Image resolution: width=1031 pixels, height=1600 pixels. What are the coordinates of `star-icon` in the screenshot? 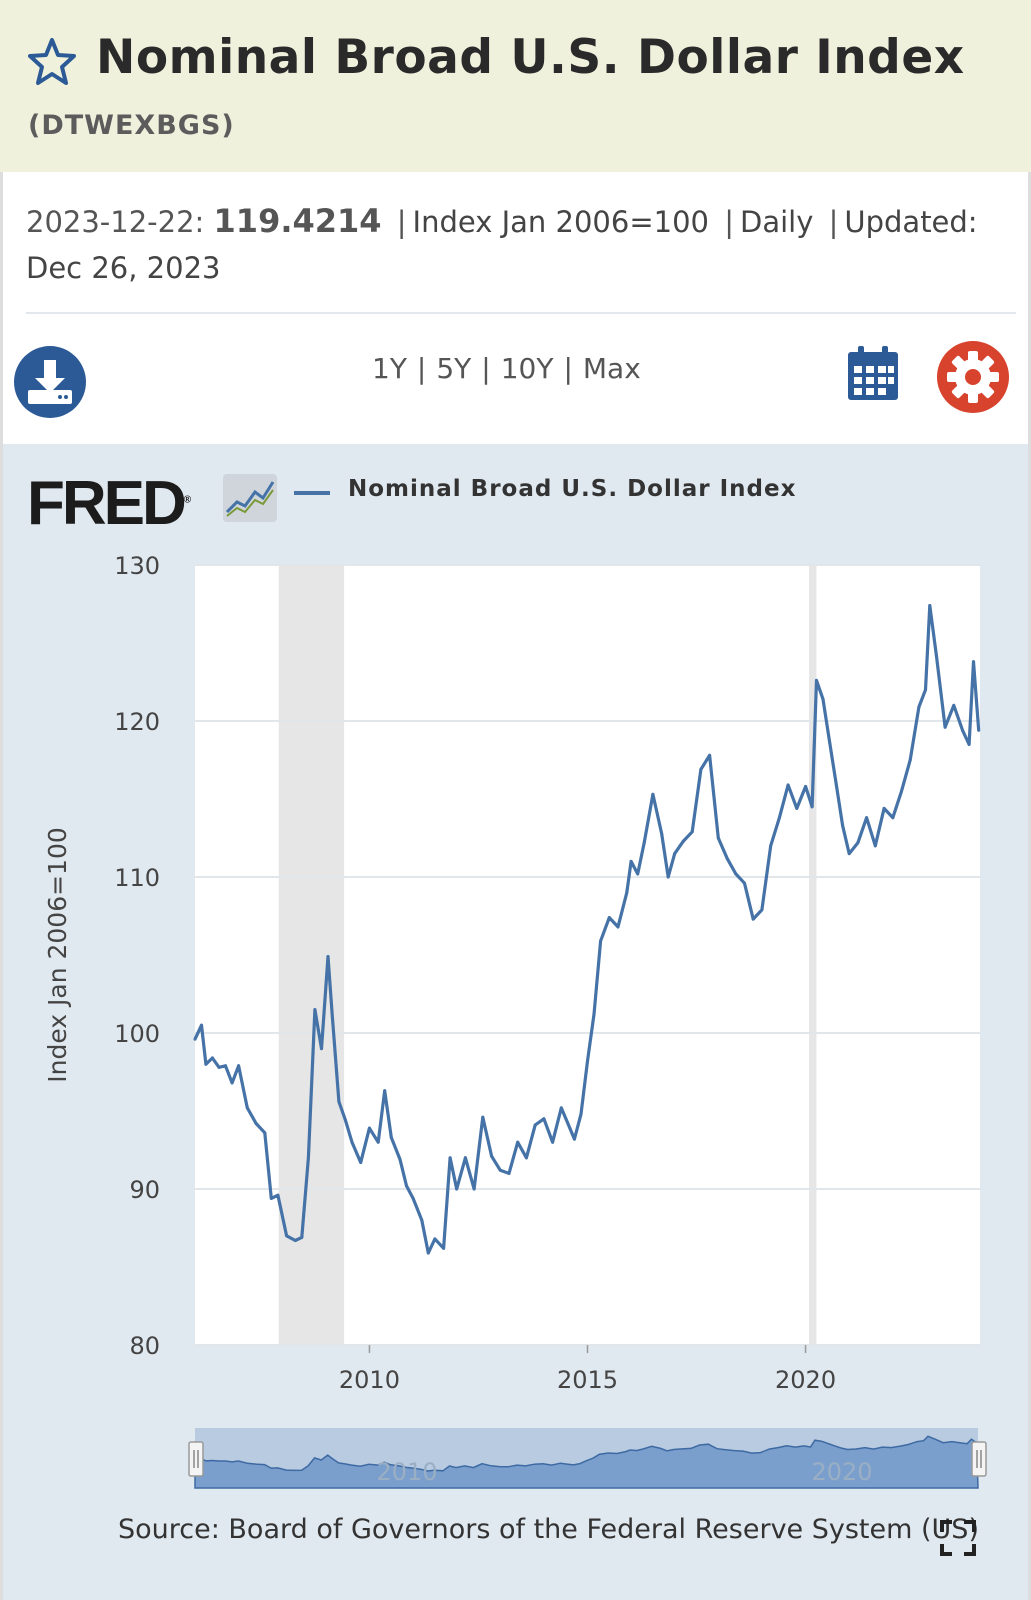 It's located at (52, 62).